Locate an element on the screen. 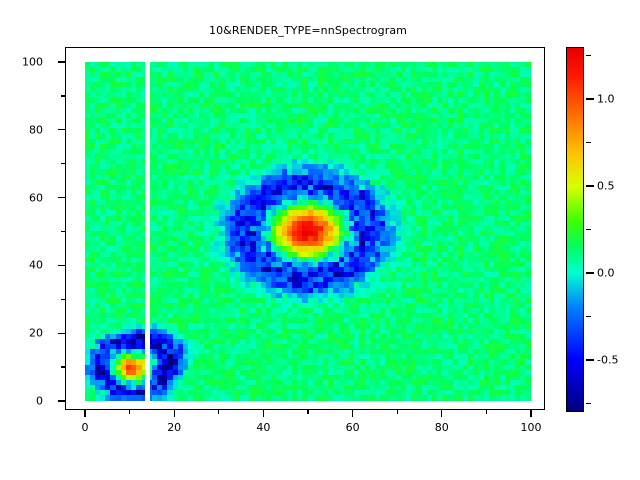 The image size is (640, 480). colorbar-tick-label: 0.0 is located at coordinates (606, 273).